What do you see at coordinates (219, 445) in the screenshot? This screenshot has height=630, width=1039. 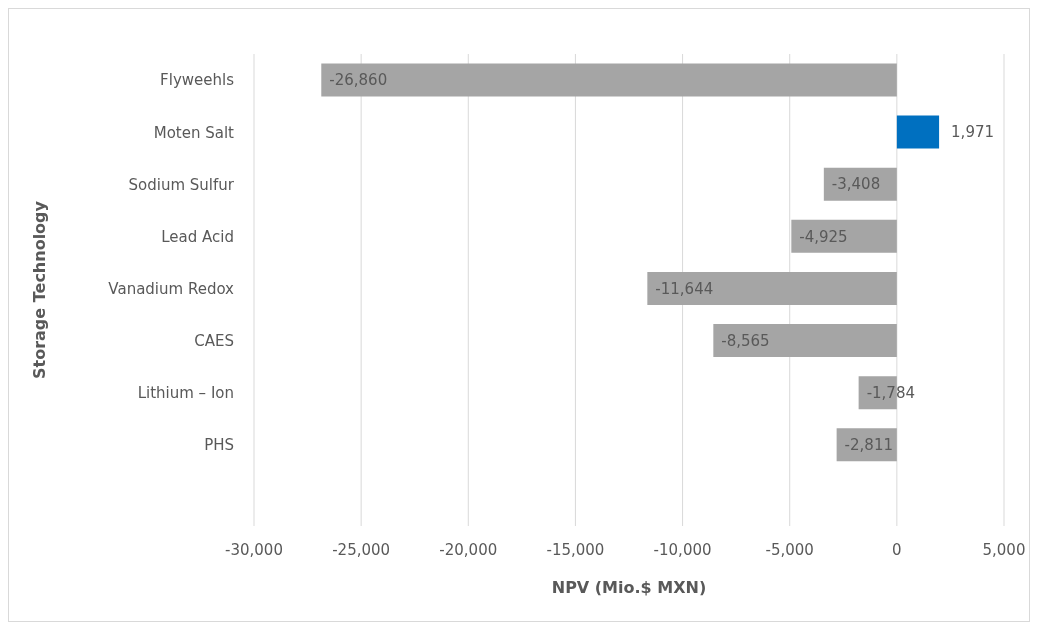 I see `y-tick-label: PHS` at bounding box center [219, 445].